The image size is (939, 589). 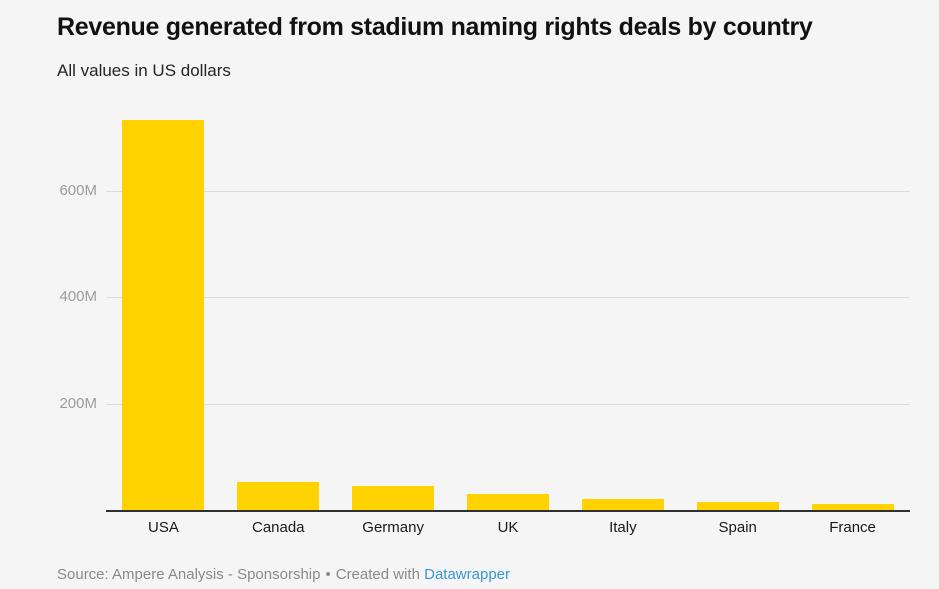 What do you see at coordinates (393, 527) in the screenshot?
I see `category-label-germany: Germany` at bounding box center [393, 527].